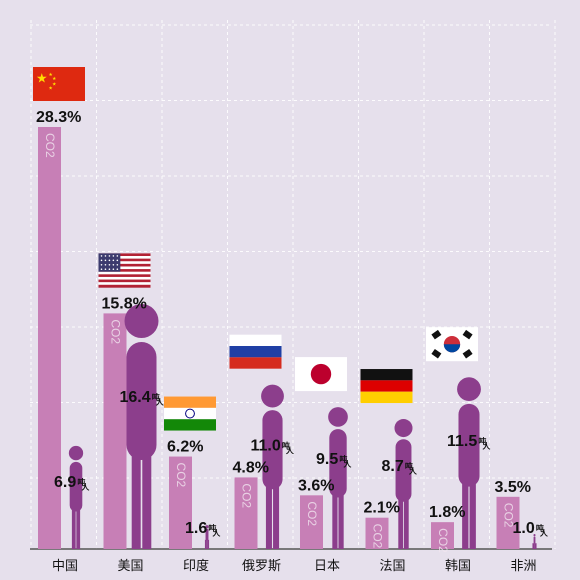  I want to click on share-value: 4.8%, so click(251, 467).